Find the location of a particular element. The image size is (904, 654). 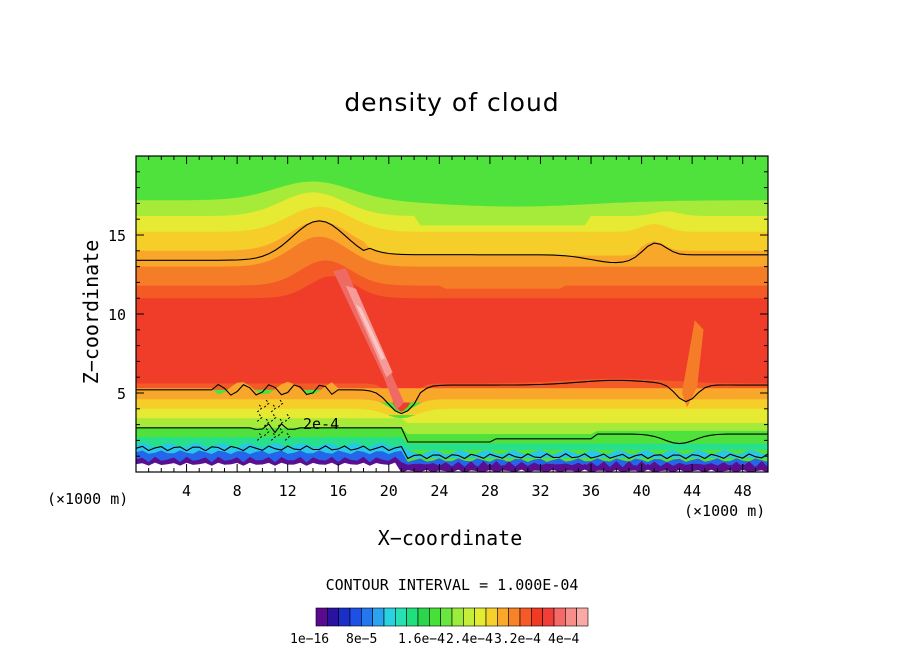

intrusion-right is located at coordinates (693, 364).